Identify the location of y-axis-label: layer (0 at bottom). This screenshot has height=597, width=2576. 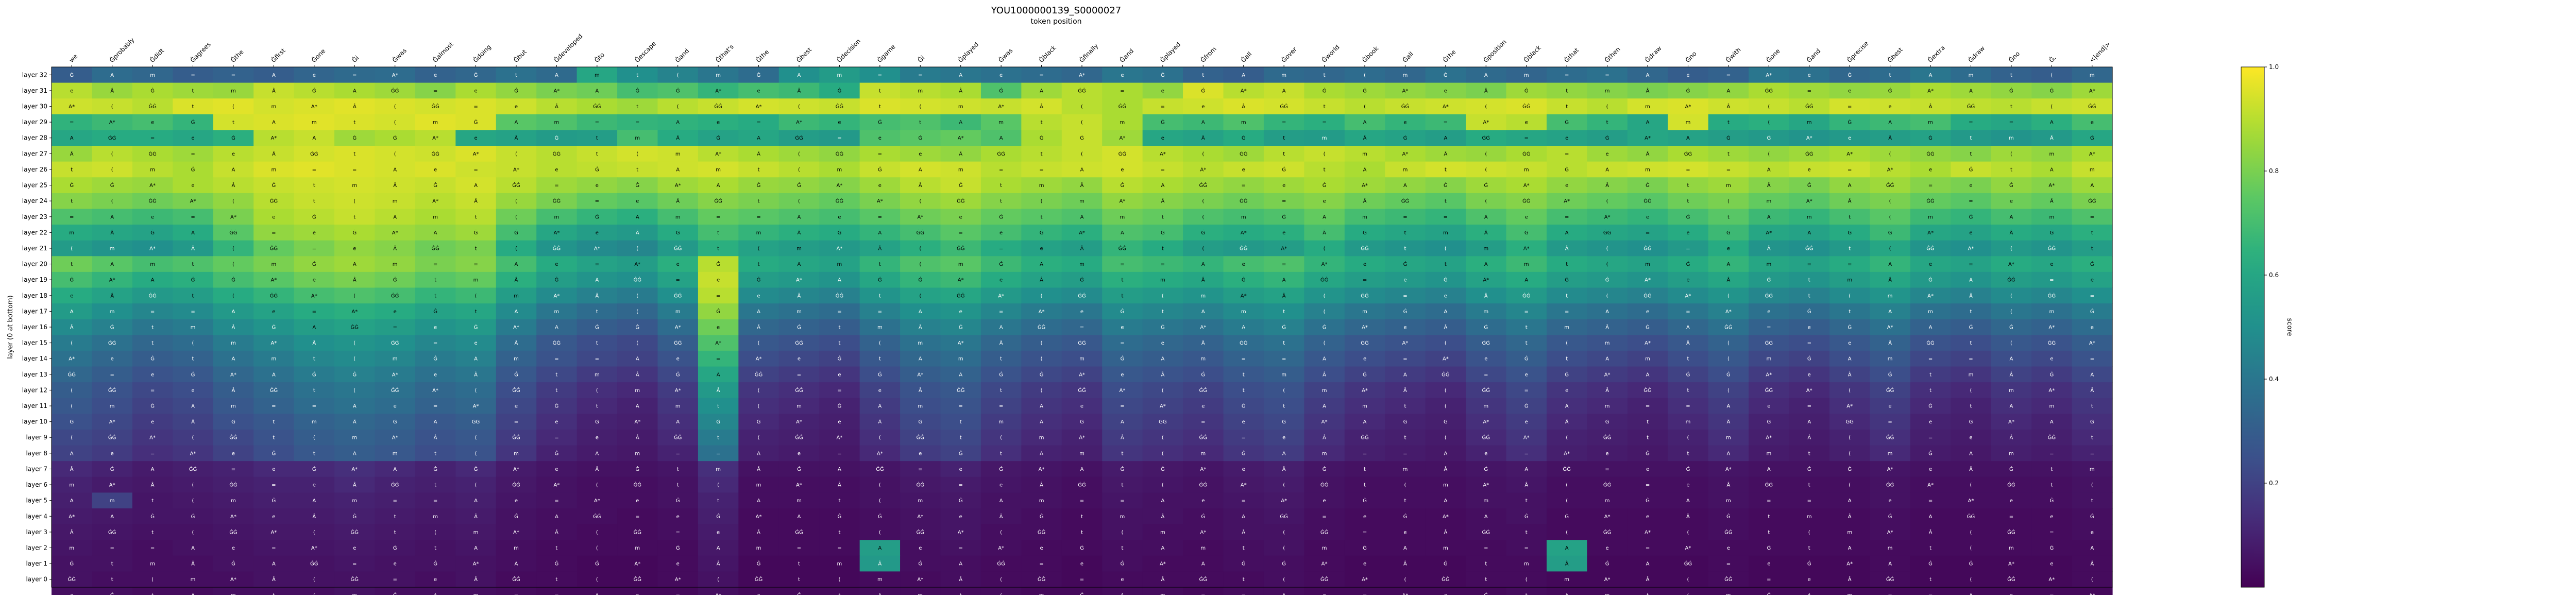
(10, 327).